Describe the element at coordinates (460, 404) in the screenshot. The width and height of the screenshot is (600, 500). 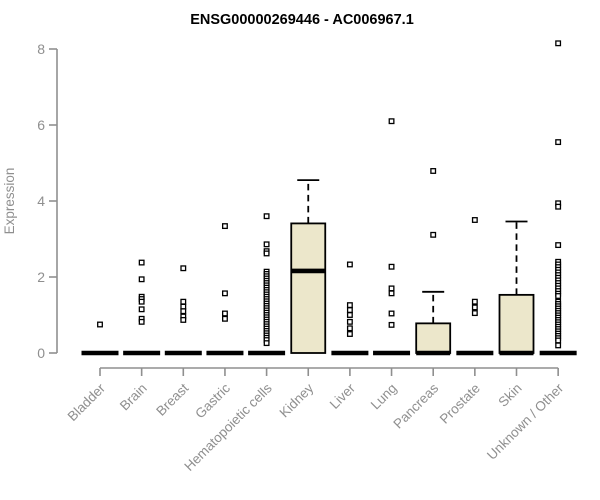
I see `x-tick-label: Prostate` at that location.